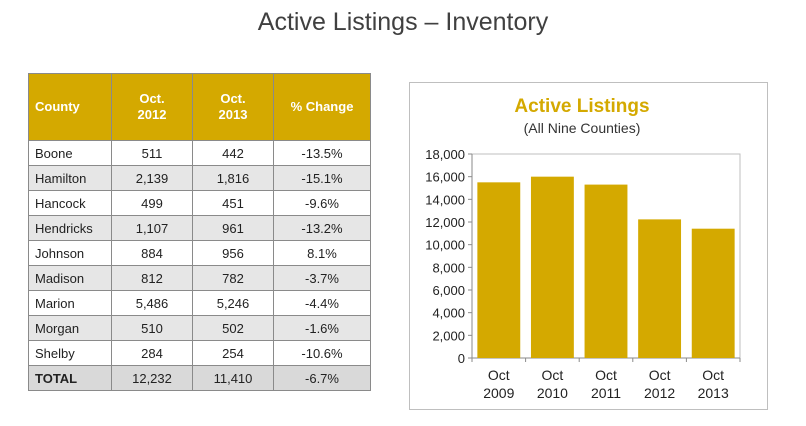 The image size is (806, 426). I want to click on cell-change: -13.5%, so click(322, 153).